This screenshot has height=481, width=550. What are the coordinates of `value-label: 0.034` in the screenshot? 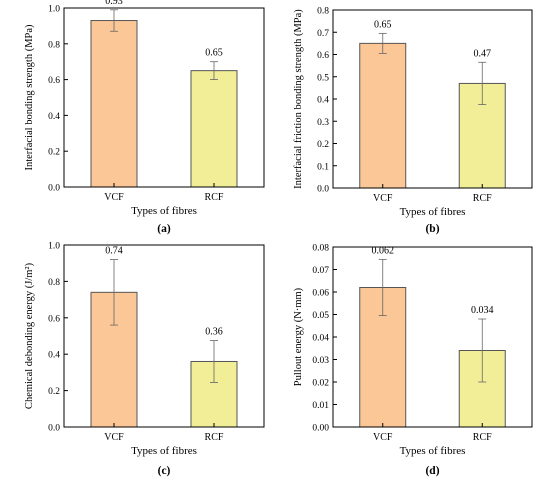 It's located at (482, 310).